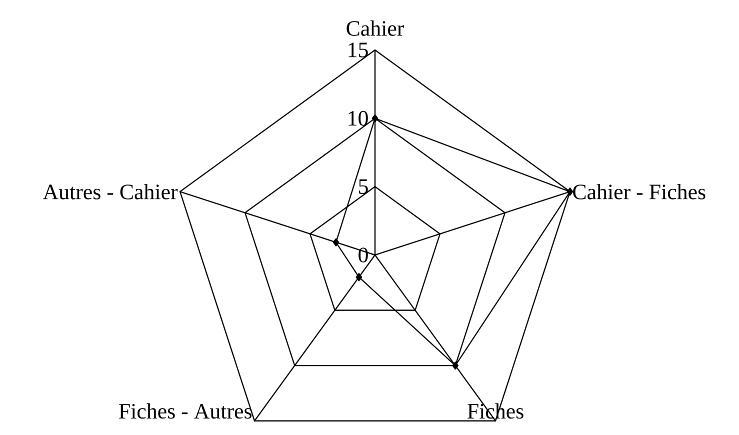 This screenshot has width=739, height=435. I want to click on y-tick-label: 0, so click(363, 255).